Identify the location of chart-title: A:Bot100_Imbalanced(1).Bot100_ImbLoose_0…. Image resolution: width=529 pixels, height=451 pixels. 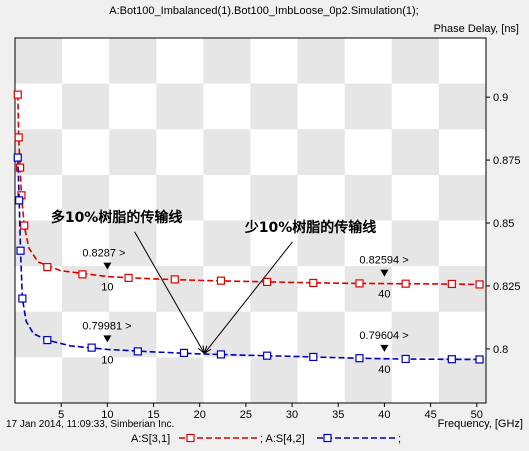
(263, 11).